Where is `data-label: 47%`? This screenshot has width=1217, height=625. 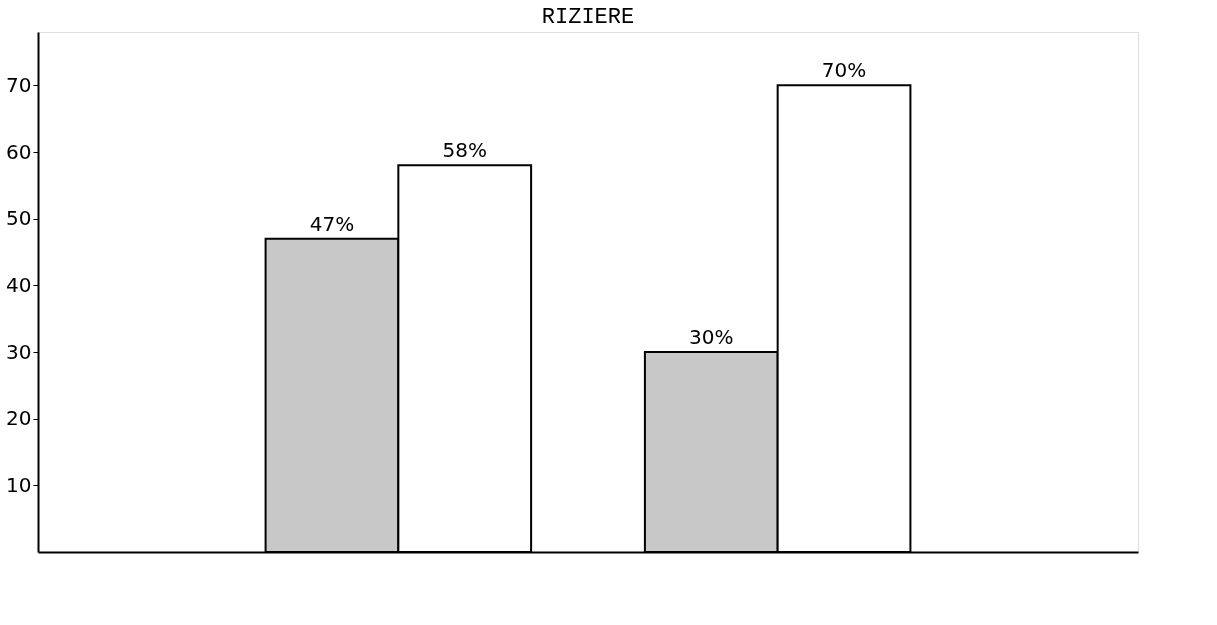
data-label: 47% is located at coordinates (332, 223).